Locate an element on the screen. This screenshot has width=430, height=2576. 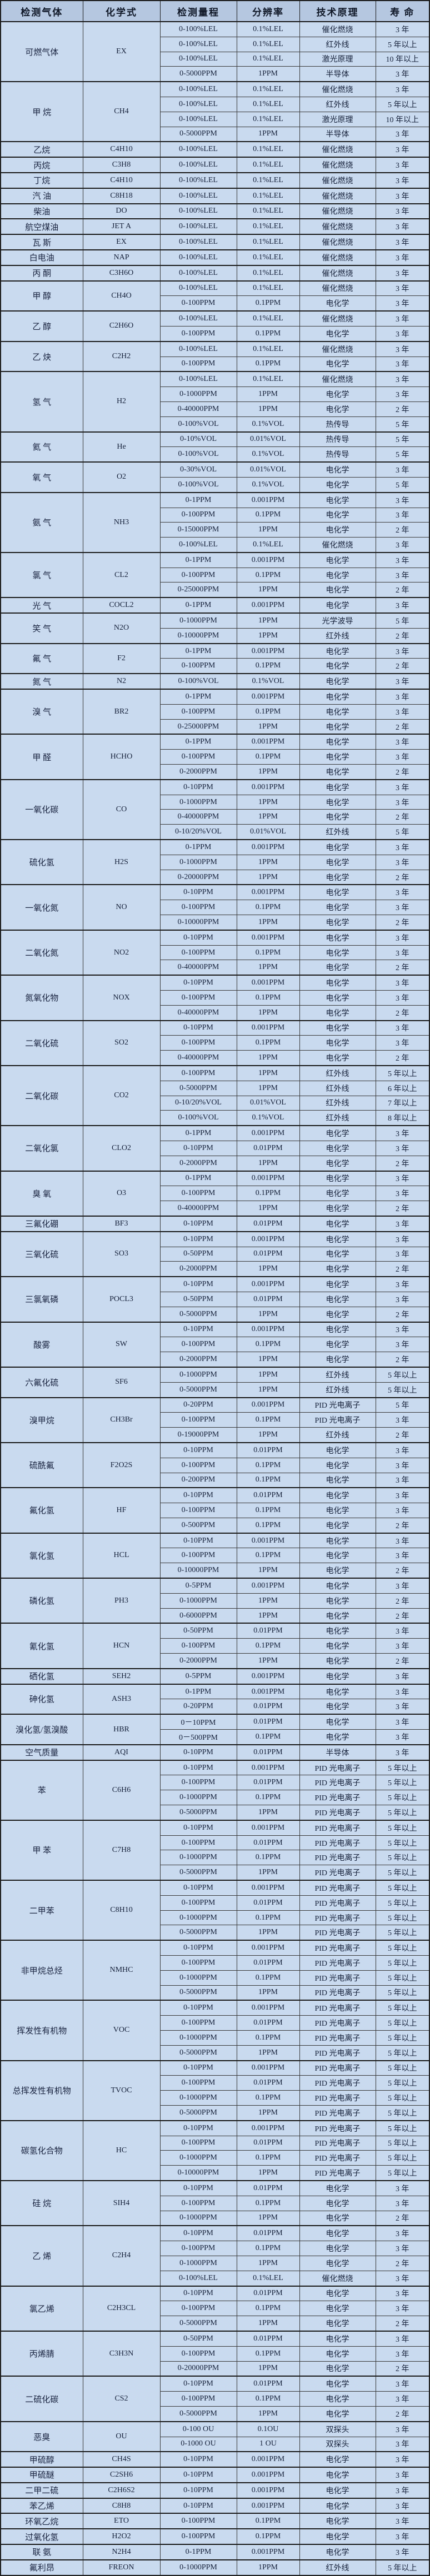
table-row: 环氧乙烷 ETO 0-100PPM 0.1PPM 电化学 3 年 is located at coordinates (215, 2521).